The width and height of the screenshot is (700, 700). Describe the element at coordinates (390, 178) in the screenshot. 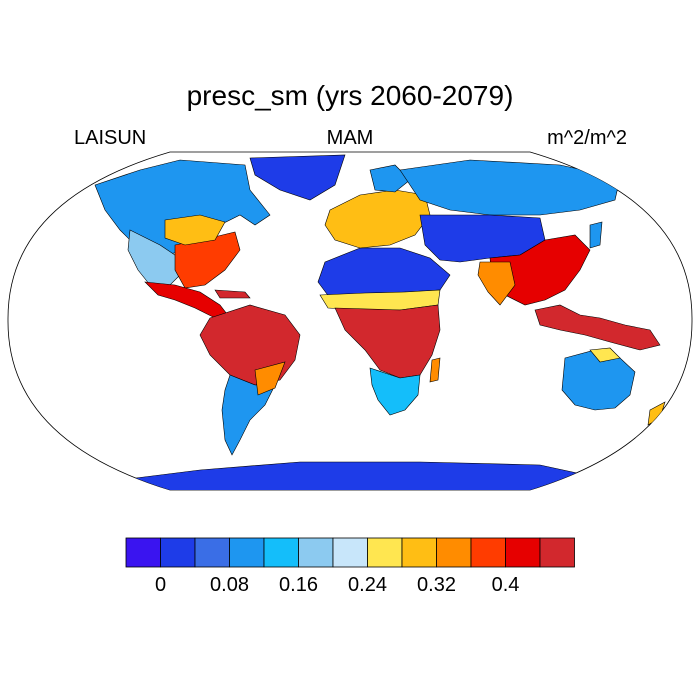

I see `region-scandinavia` at that location.